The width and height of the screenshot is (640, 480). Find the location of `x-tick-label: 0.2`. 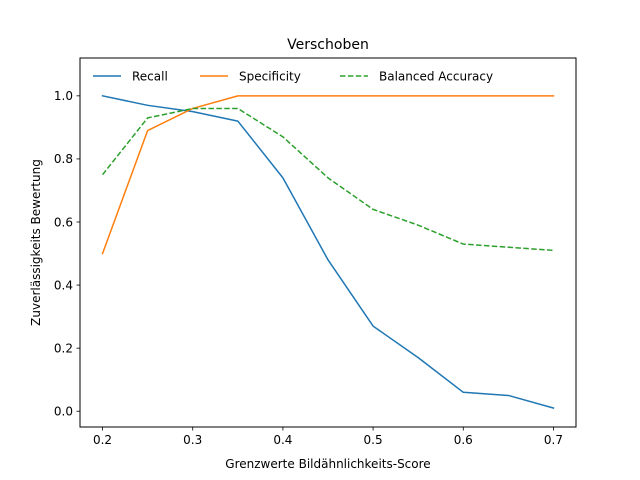

x-tick-label: 0.2 is located at coordinates (102, 440).